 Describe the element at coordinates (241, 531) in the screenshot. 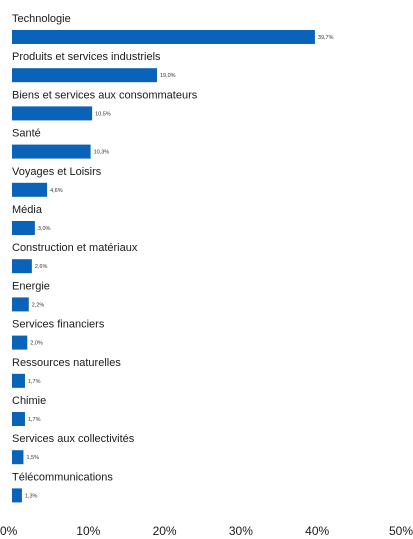

I see `x-tick-label: 30%` at that location.